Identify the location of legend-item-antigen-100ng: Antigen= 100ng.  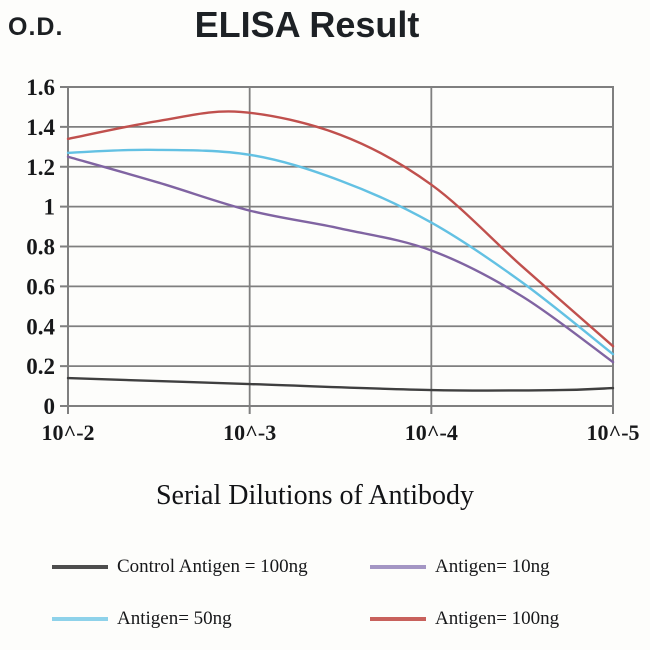
(496, 619).